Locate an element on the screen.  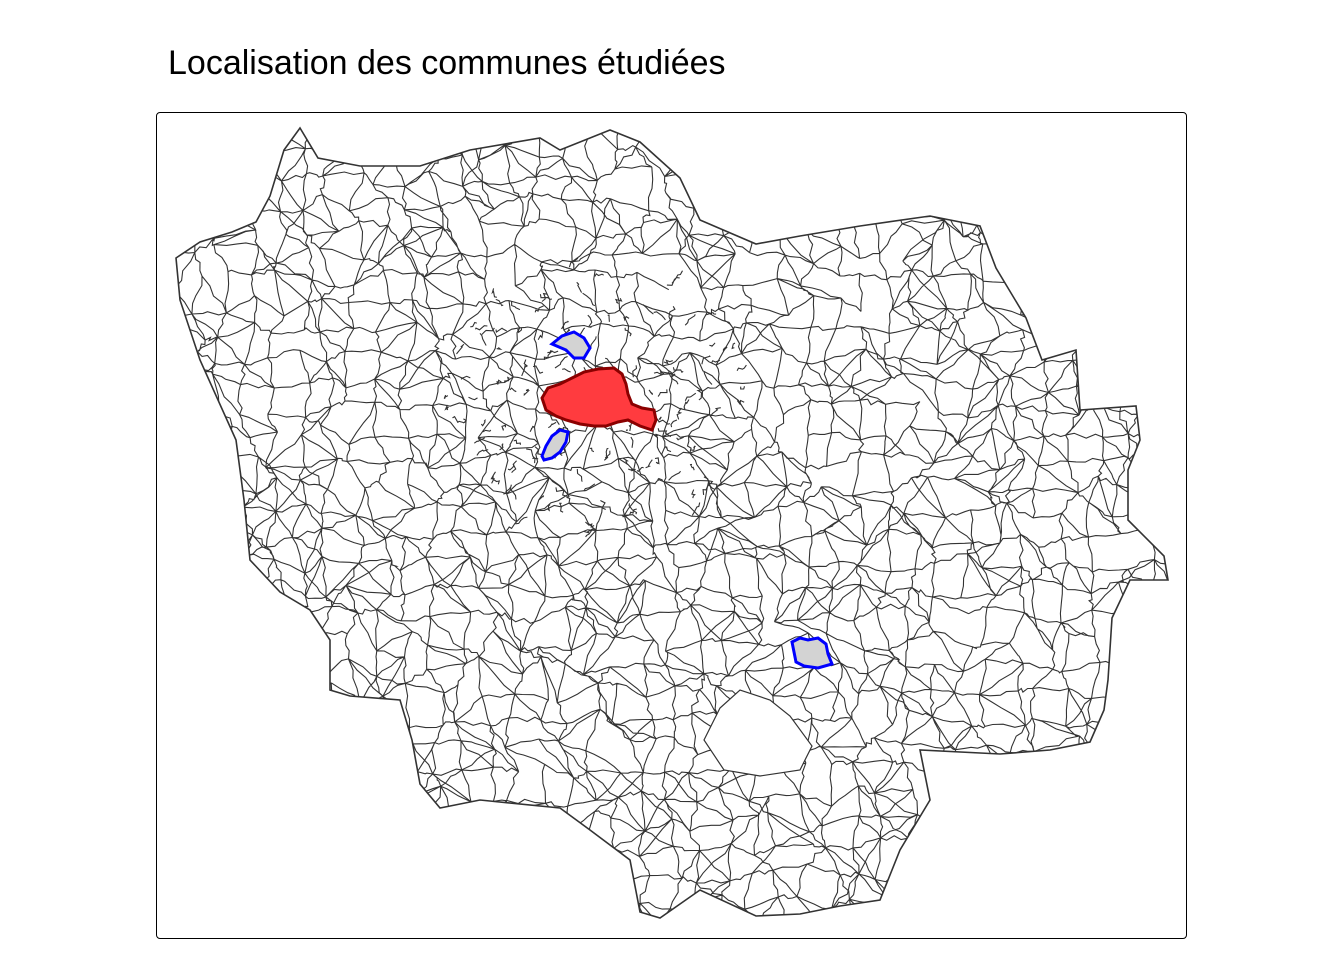
studied-commune-southeast is located at coordinates (812, 653).